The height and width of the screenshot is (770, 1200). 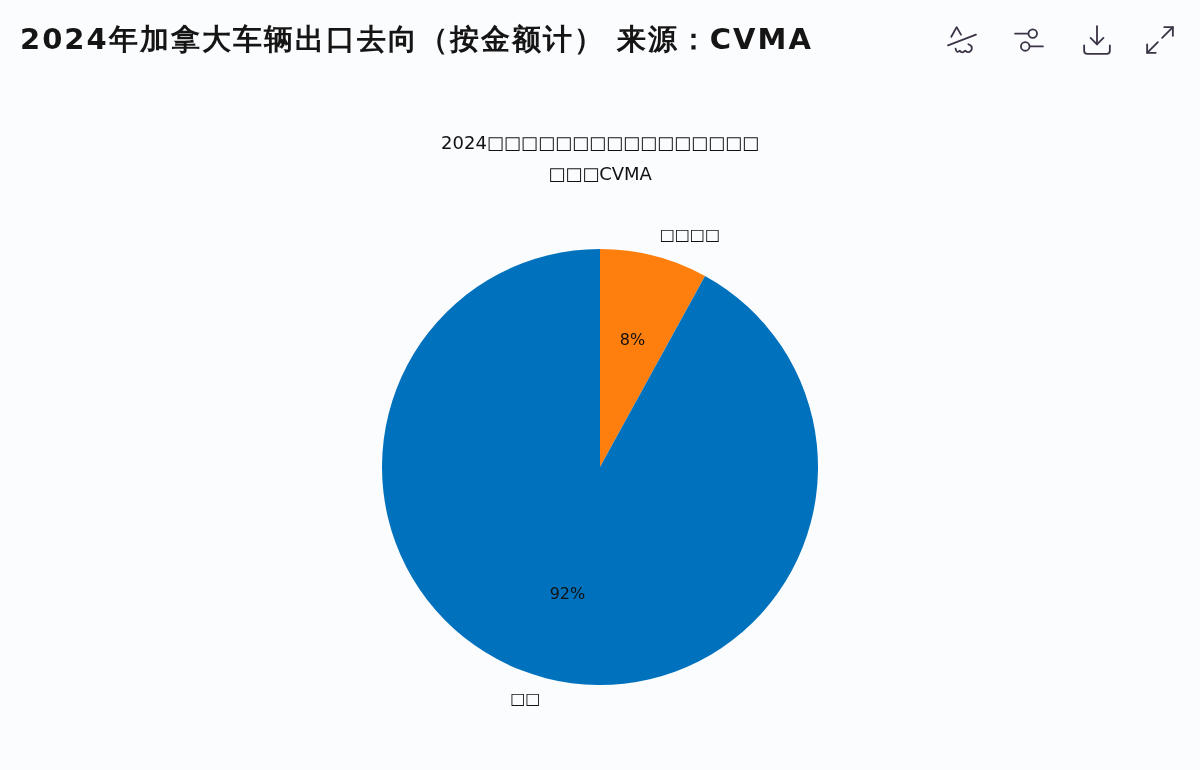 I want to click on slice-label: □□□□, so click(x=690, y=234).